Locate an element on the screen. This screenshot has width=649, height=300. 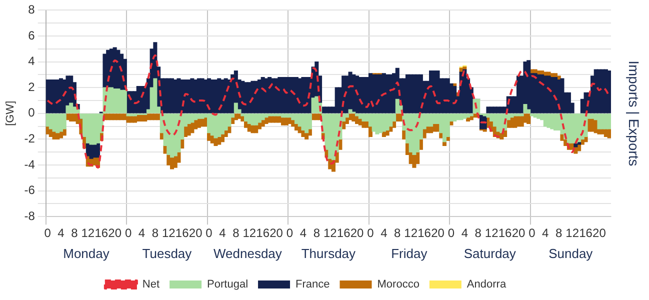
y2-axis-title: Imports | Exports is located at coordinates (634, 113).